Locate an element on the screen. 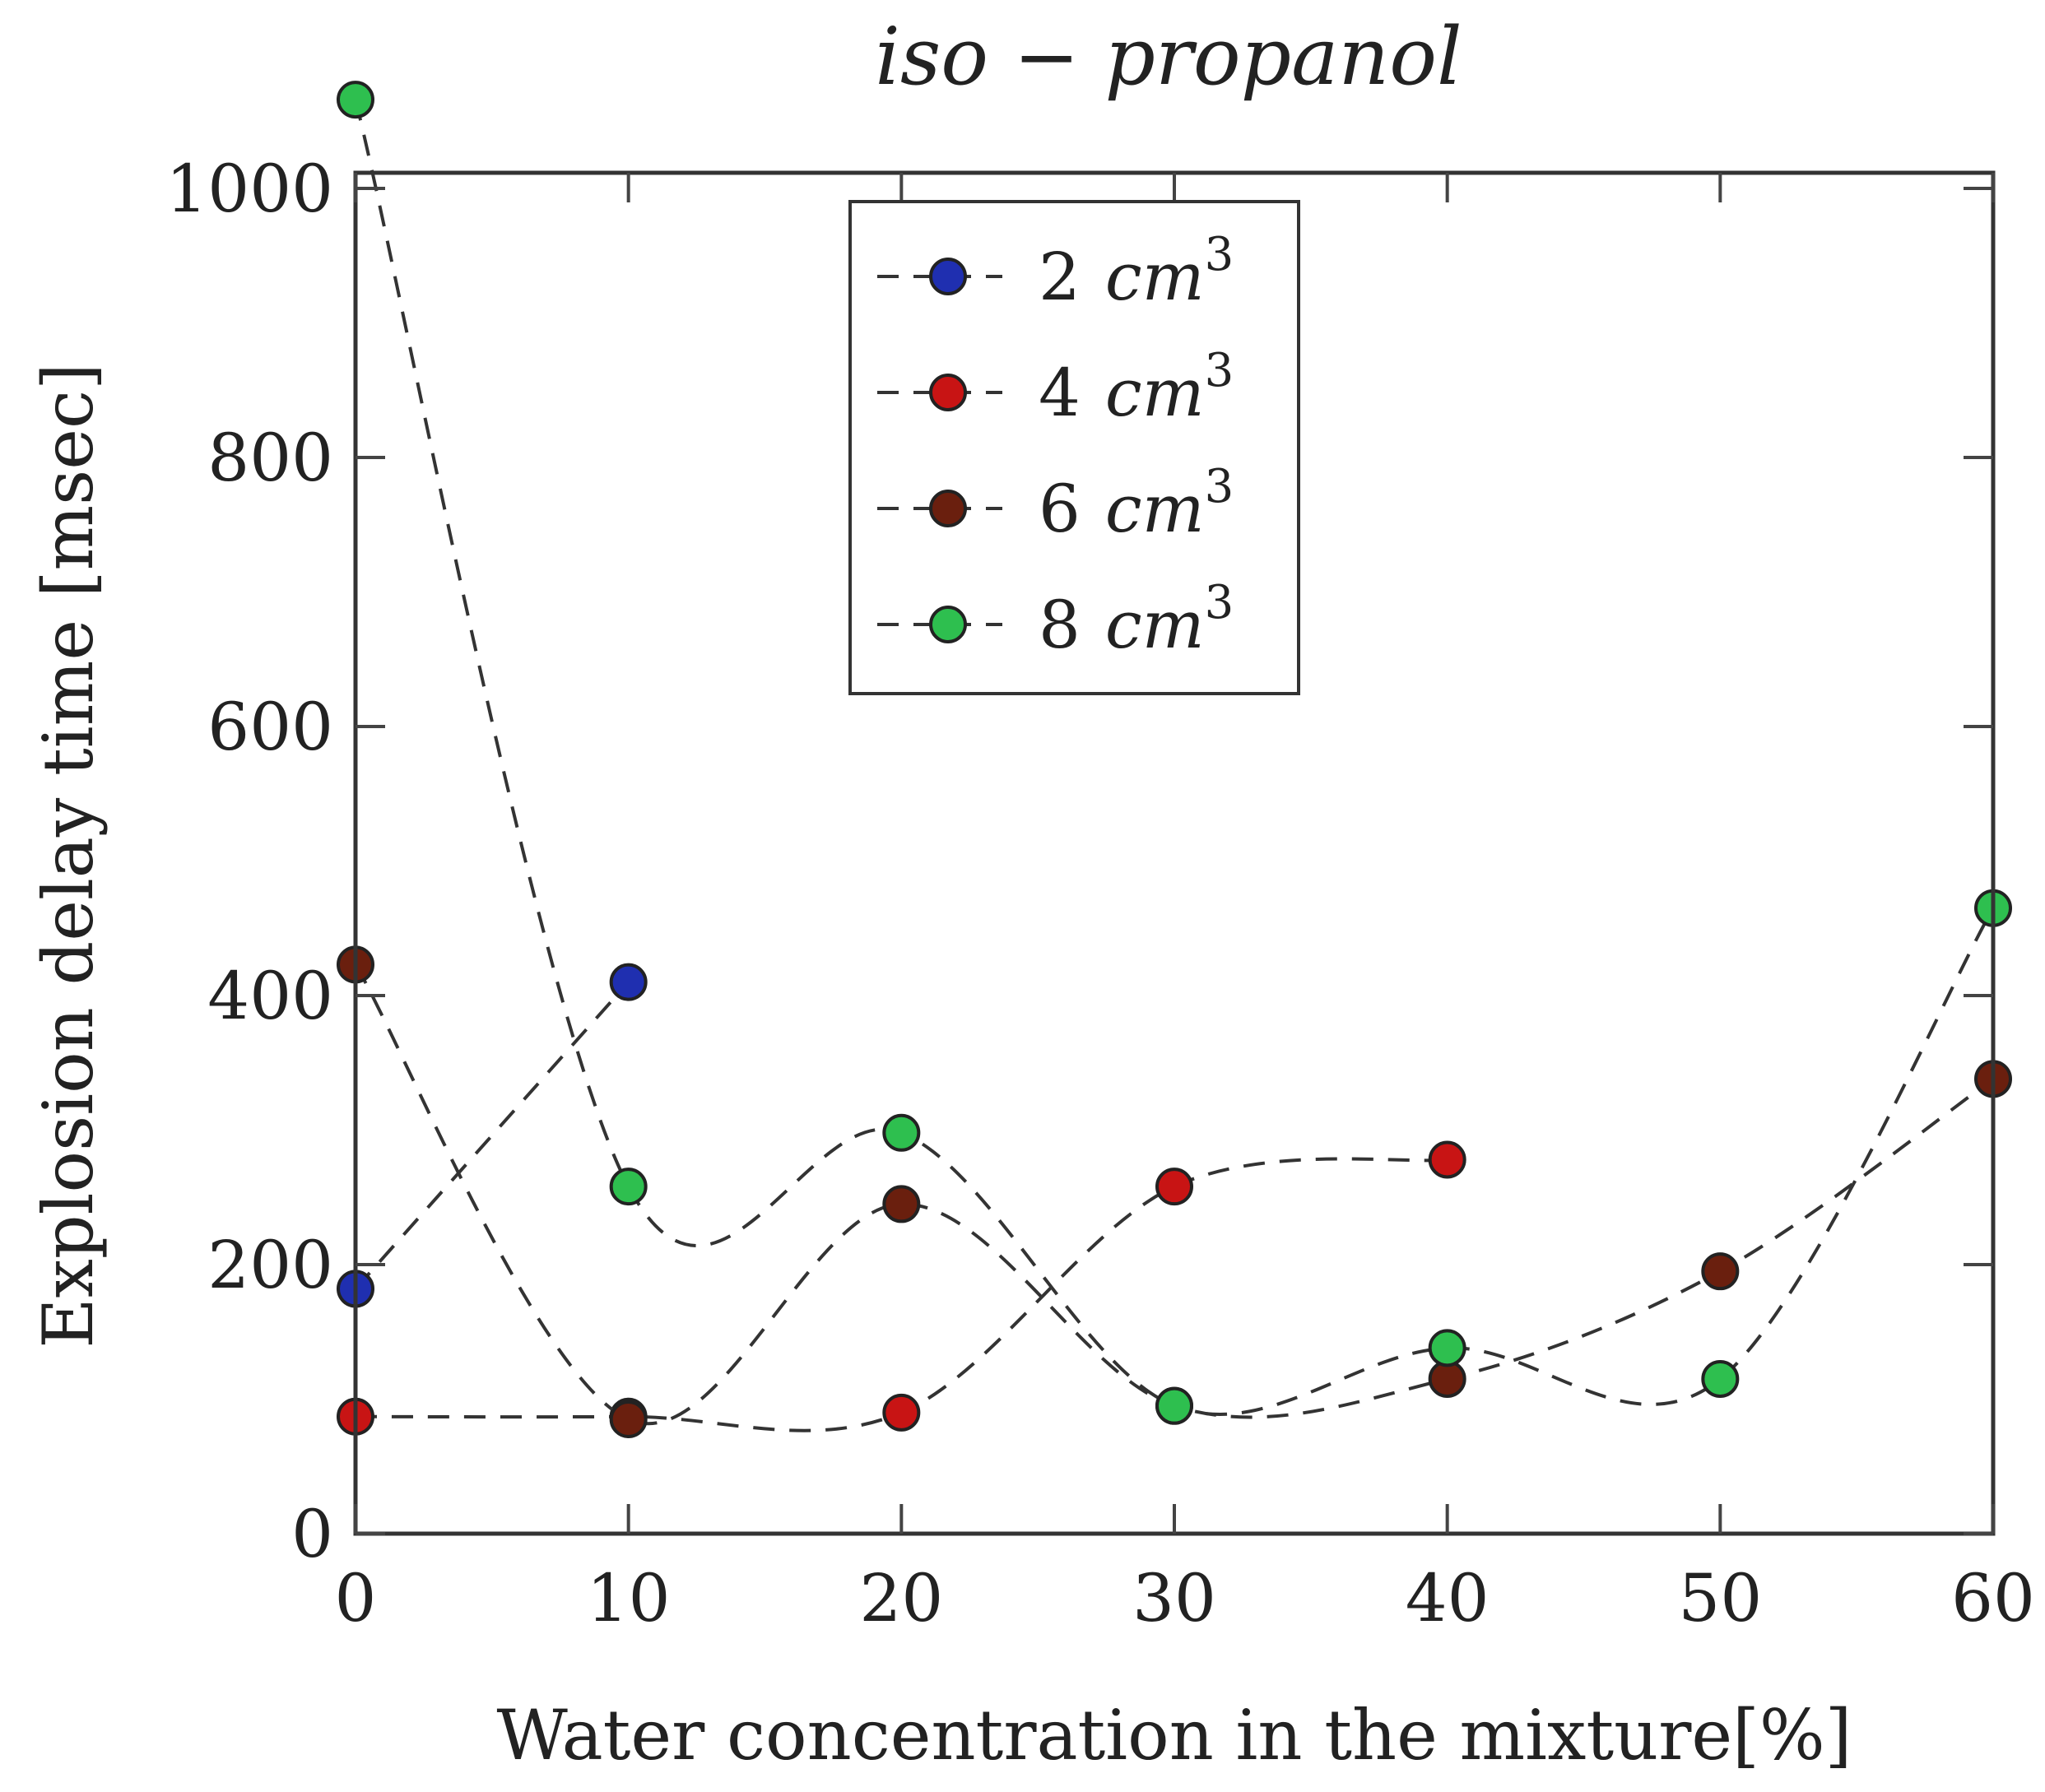  y-tick-label-1000: 1000 is located at coordinates (249, 189).